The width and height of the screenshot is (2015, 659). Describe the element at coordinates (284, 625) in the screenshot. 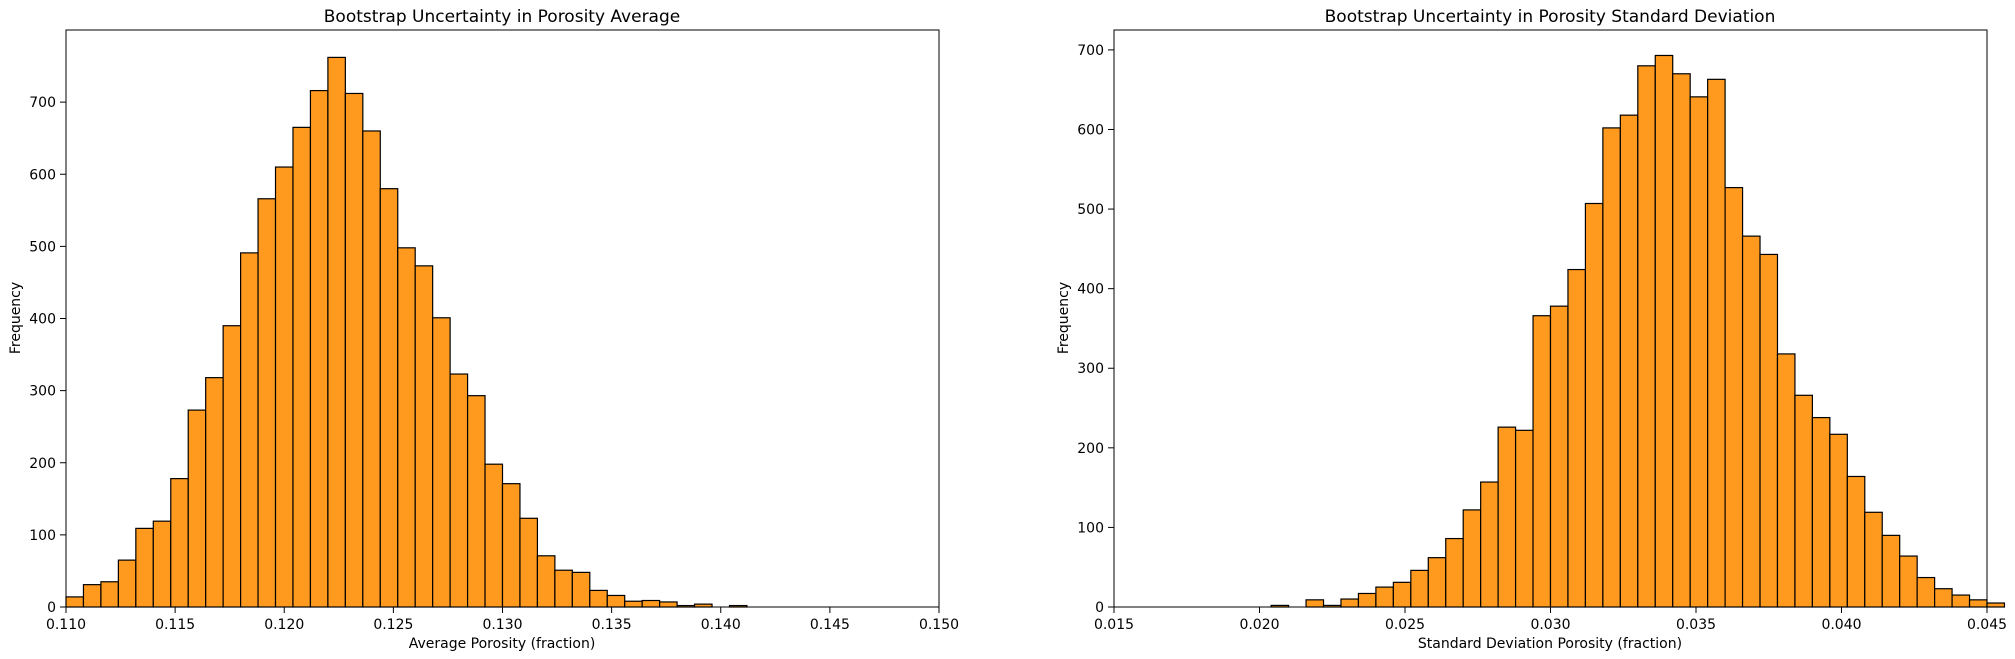

I see `x-tick-label: 0.120` at that location.